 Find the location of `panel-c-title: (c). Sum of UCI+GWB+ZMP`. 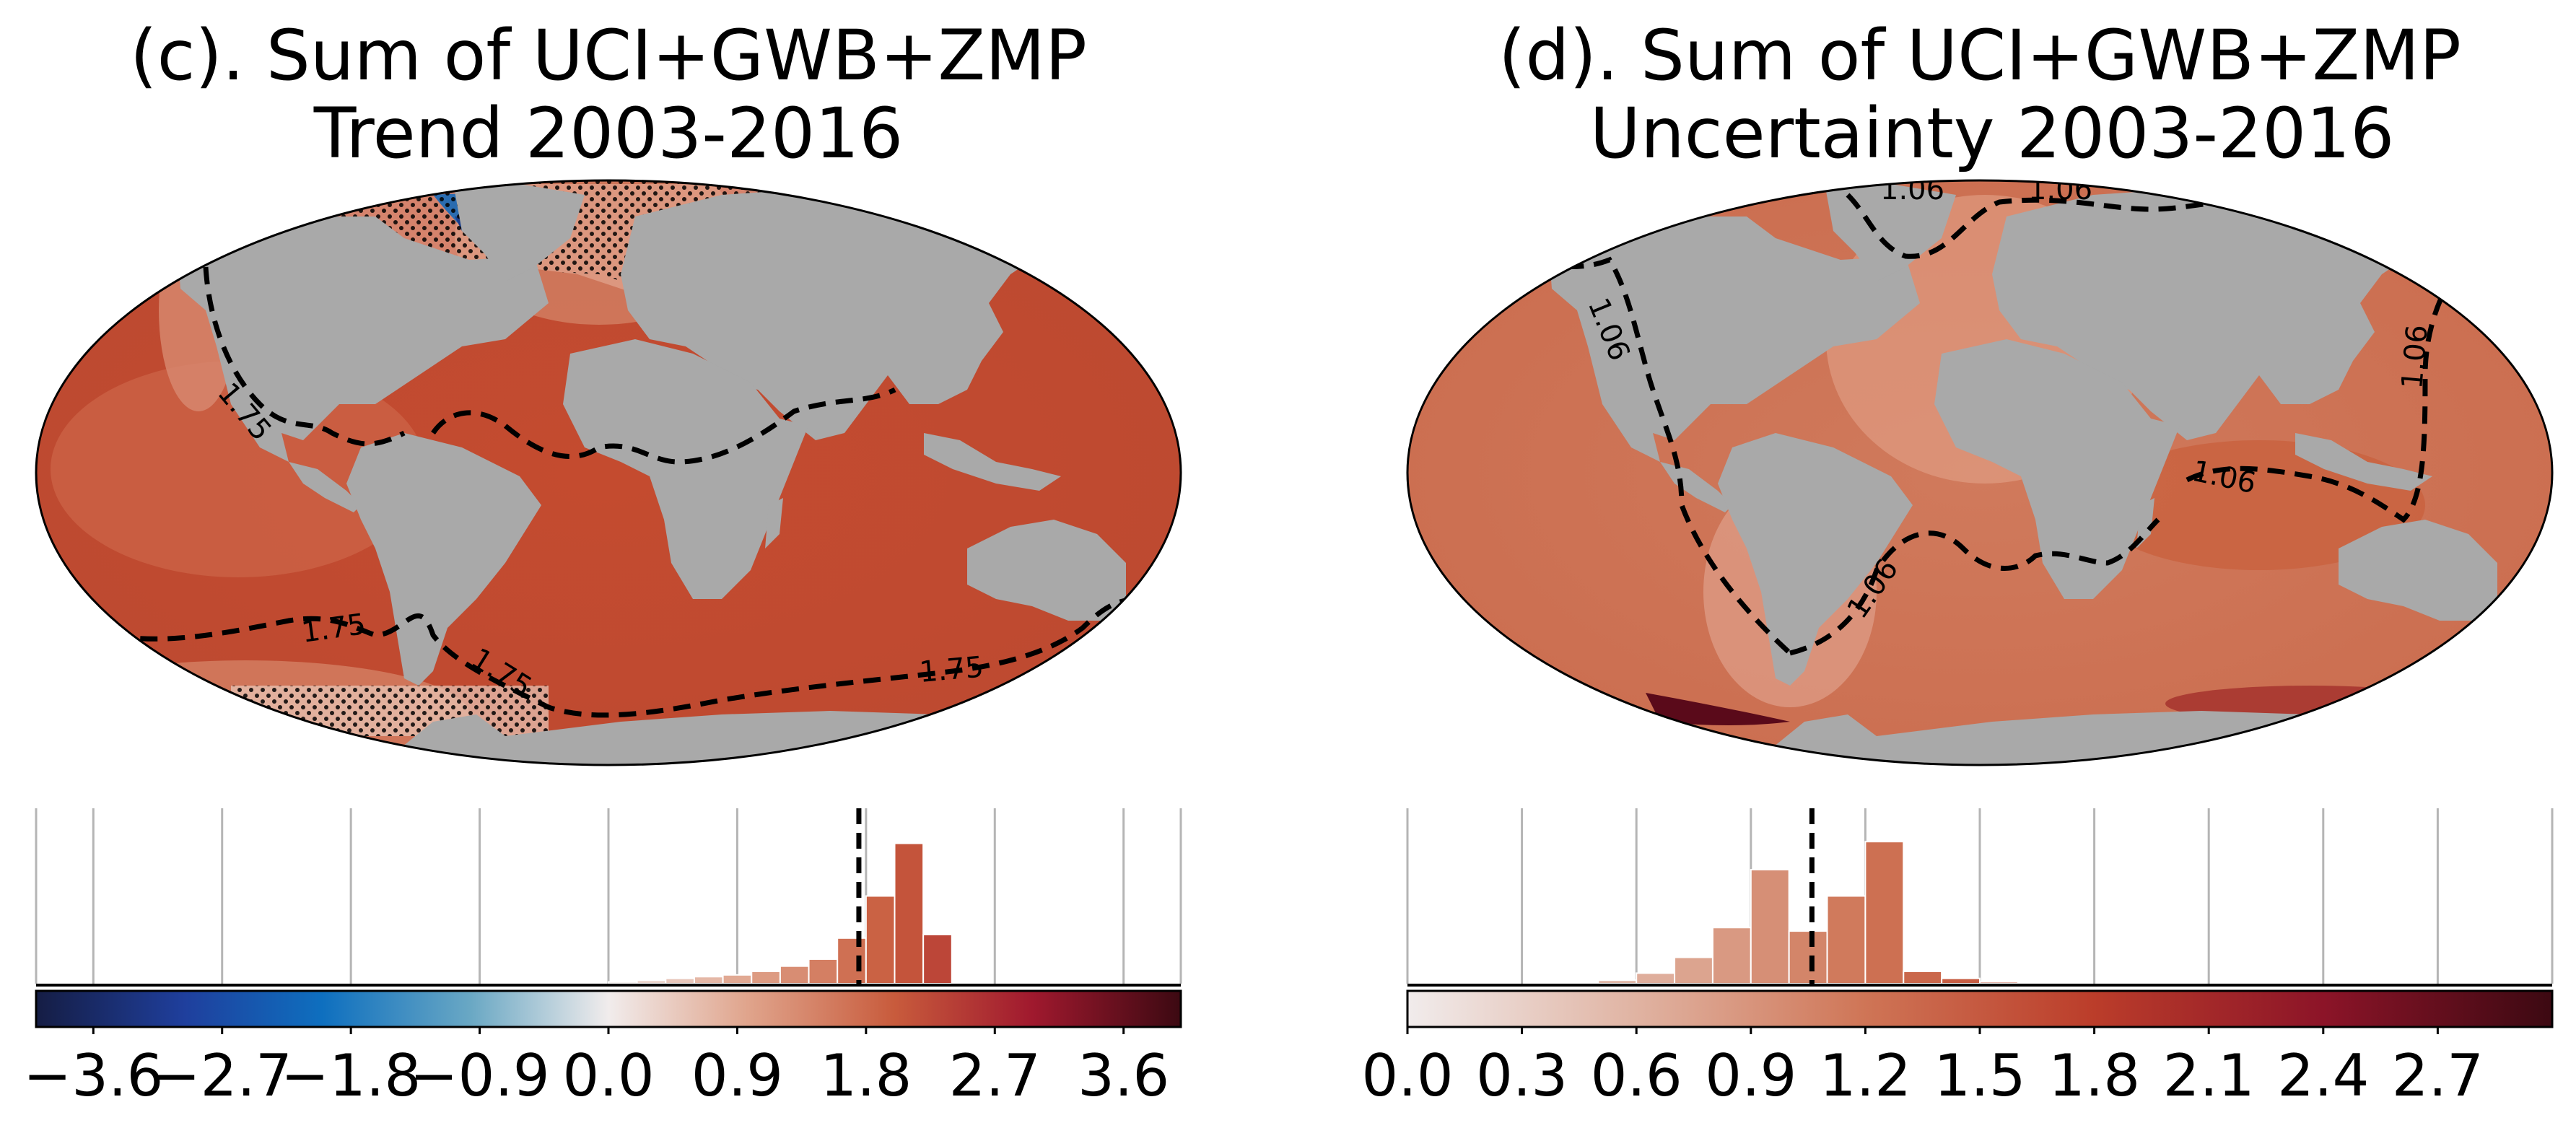

panel-c-title: (c). Sum of UCI+GWB+ZMP is located at coordinates (608, 56).